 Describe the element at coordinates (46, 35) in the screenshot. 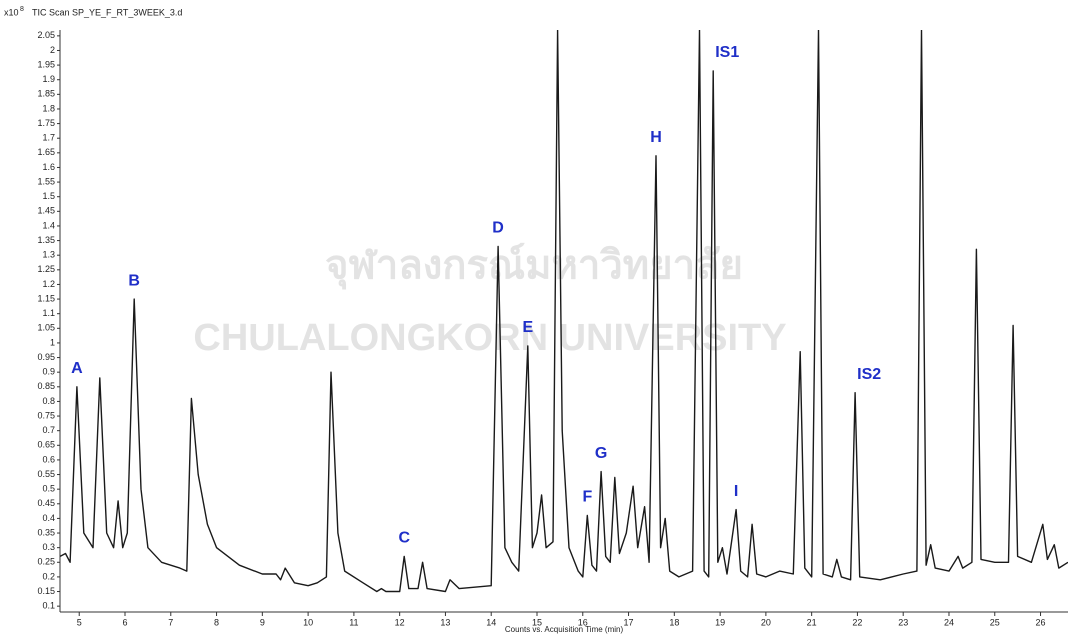

I see `y-tick-label: 2.05` at that location.